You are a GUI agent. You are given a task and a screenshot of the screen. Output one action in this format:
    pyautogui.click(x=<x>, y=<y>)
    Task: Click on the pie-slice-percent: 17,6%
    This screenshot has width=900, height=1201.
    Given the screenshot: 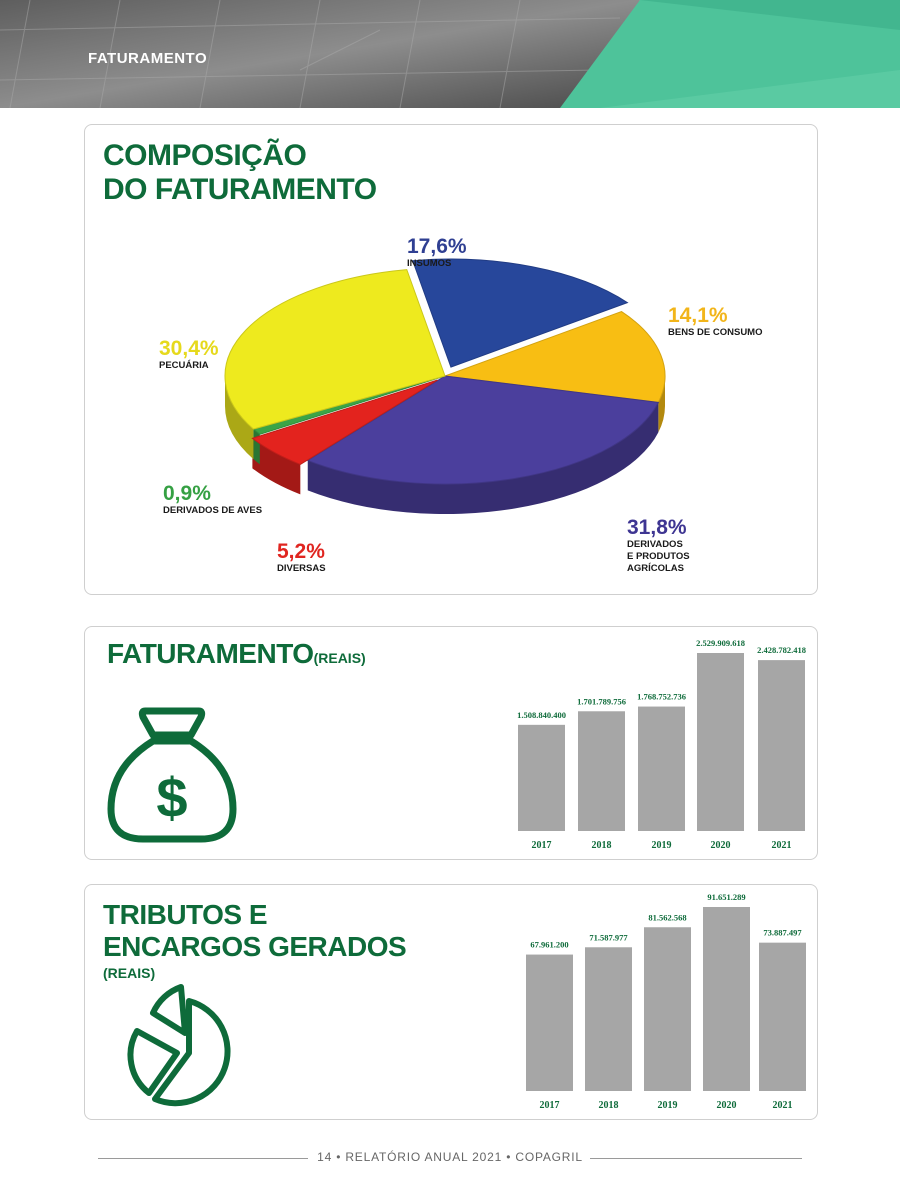 What is the action you would take?
    pyautogui.click(x=437, y=246)
    